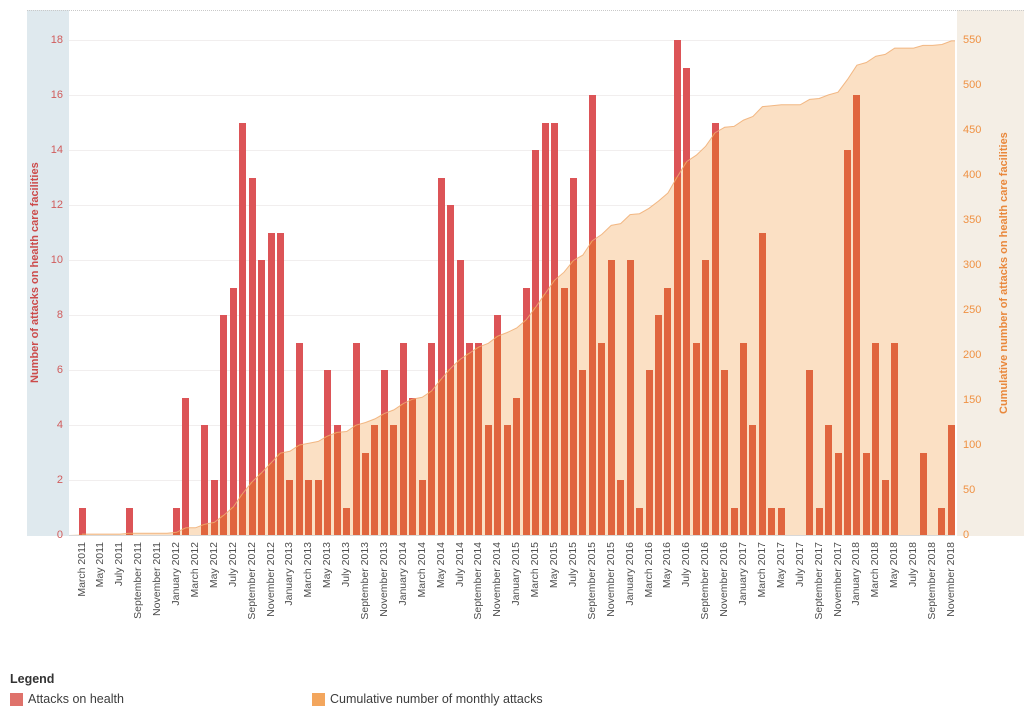 The image size is (1024, 717). What do you see at coordinates (67, 699) in the screenshot?
I see `legend-item-attacks: Attacks on health` at bounding box center [67, 699].